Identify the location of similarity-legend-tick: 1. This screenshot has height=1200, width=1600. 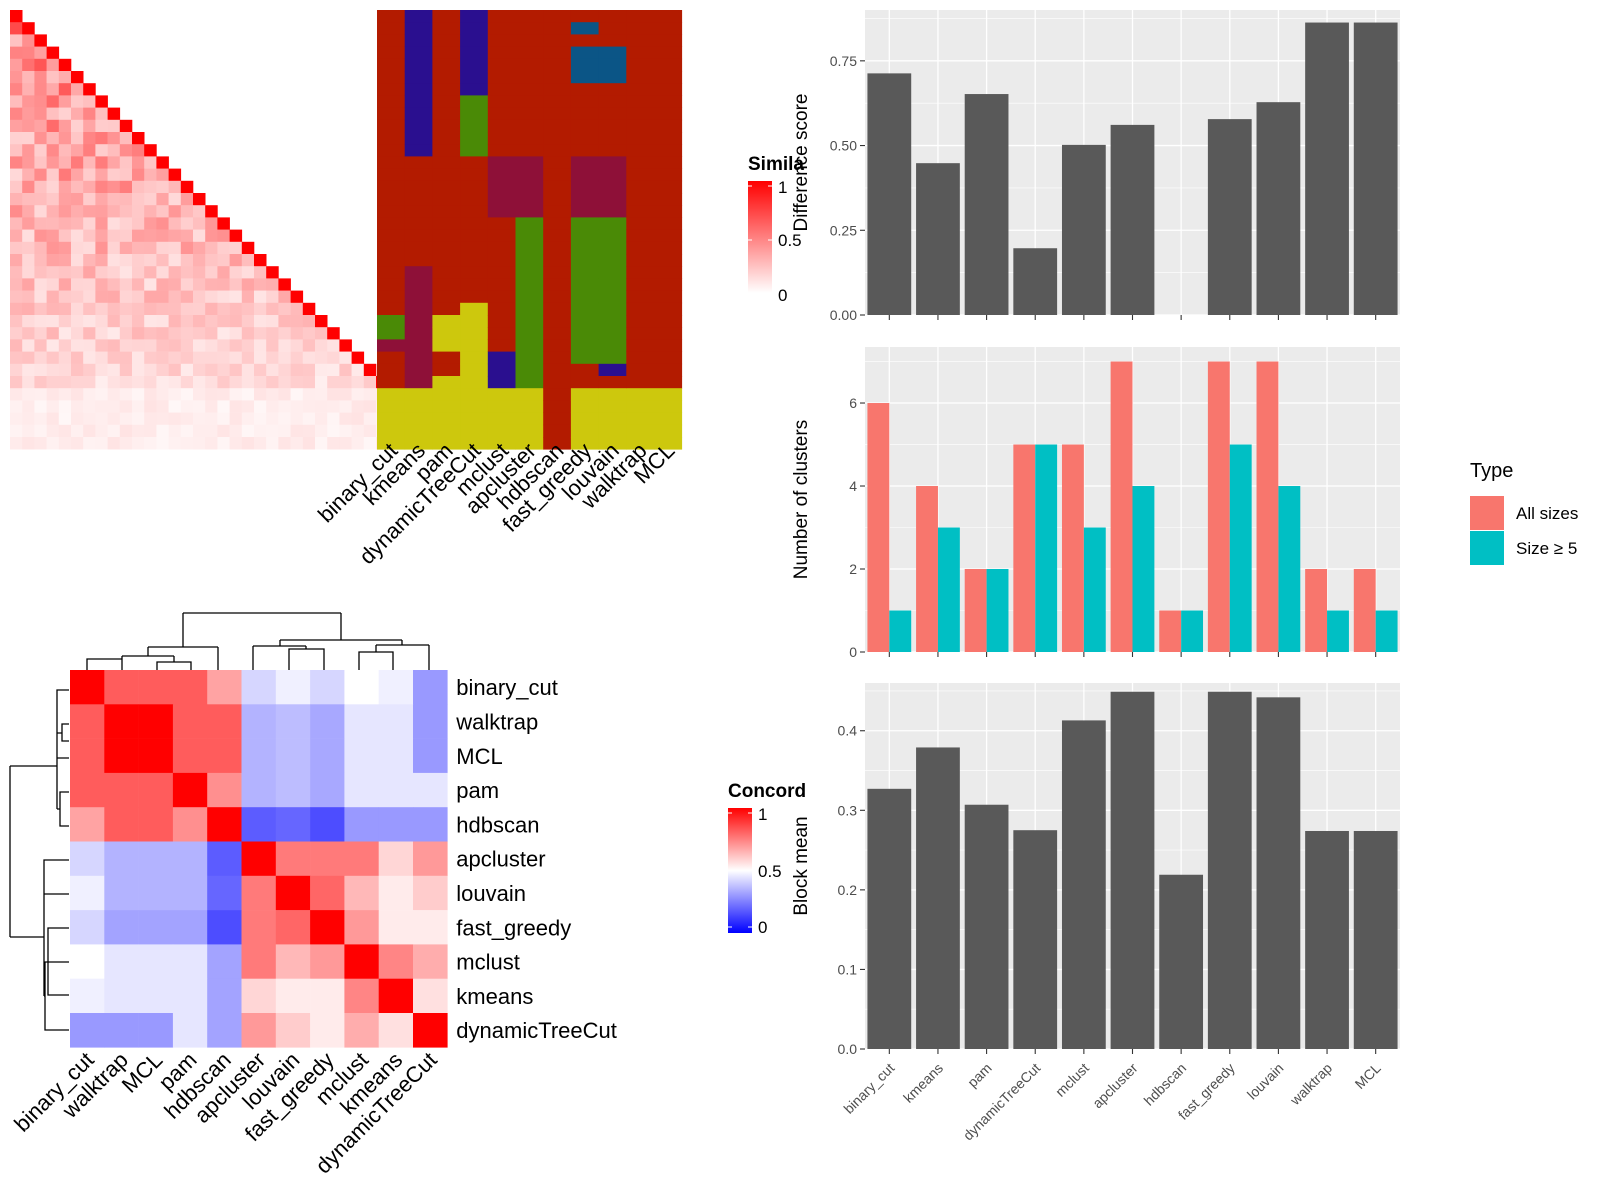
(782, 187).